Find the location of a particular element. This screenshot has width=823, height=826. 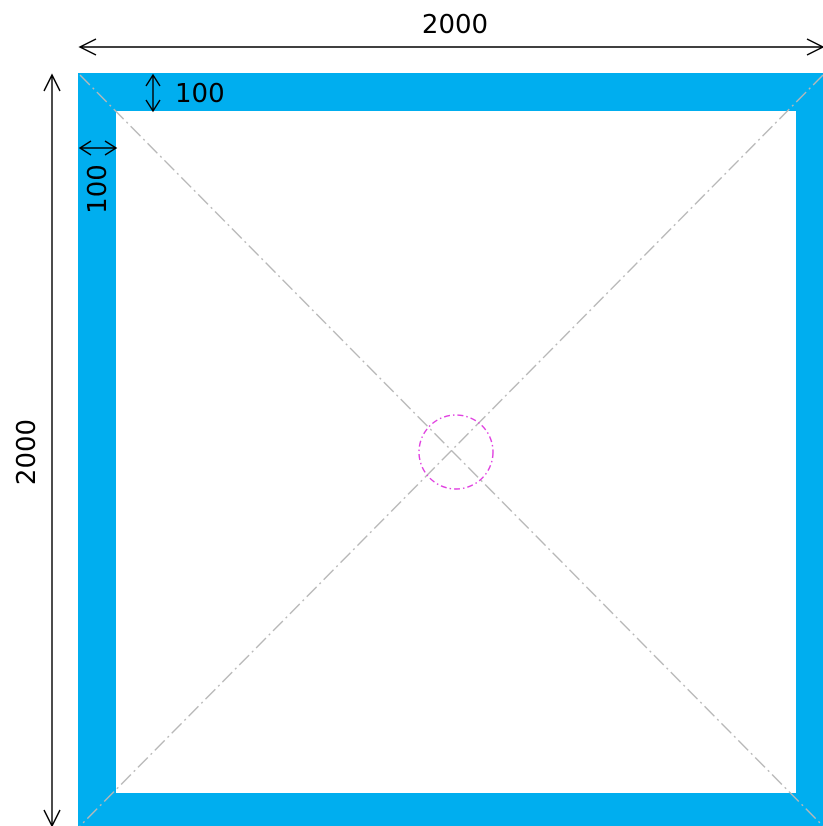

top-border-dimension-bottom-arrow is located at coordinates (153, 106).